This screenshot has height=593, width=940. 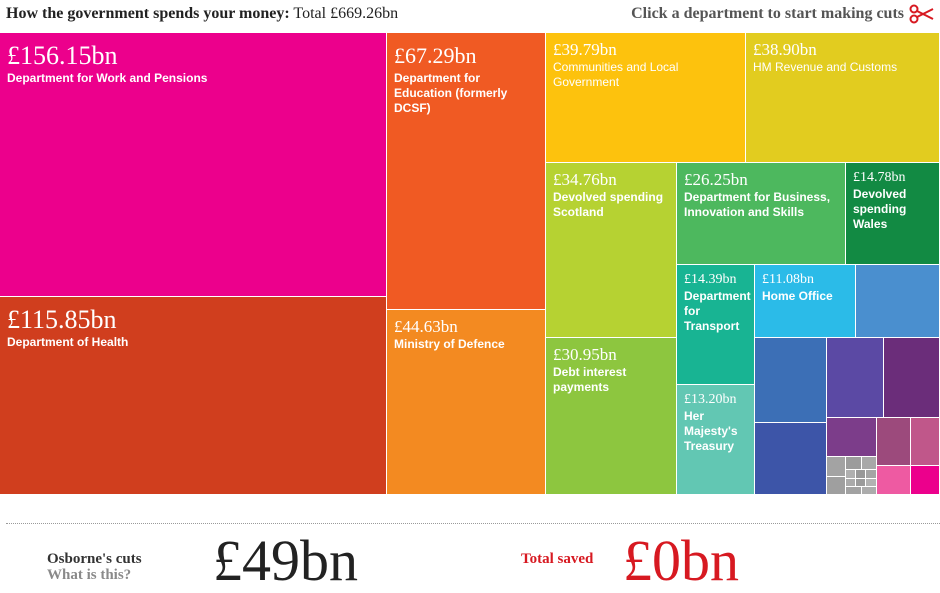 I want to click on treemap-cell-wales: £14.78bn Devolved spending Wales, so click(x=893, y=214).